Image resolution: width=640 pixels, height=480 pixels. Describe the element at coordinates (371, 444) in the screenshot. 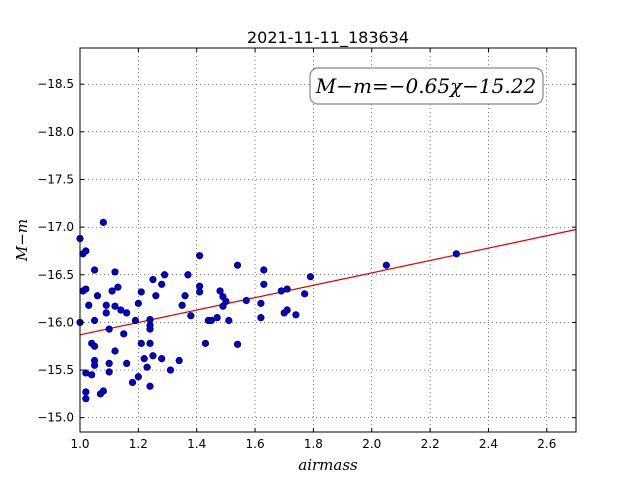

I see `x-tick-label: 2.0` at that location.